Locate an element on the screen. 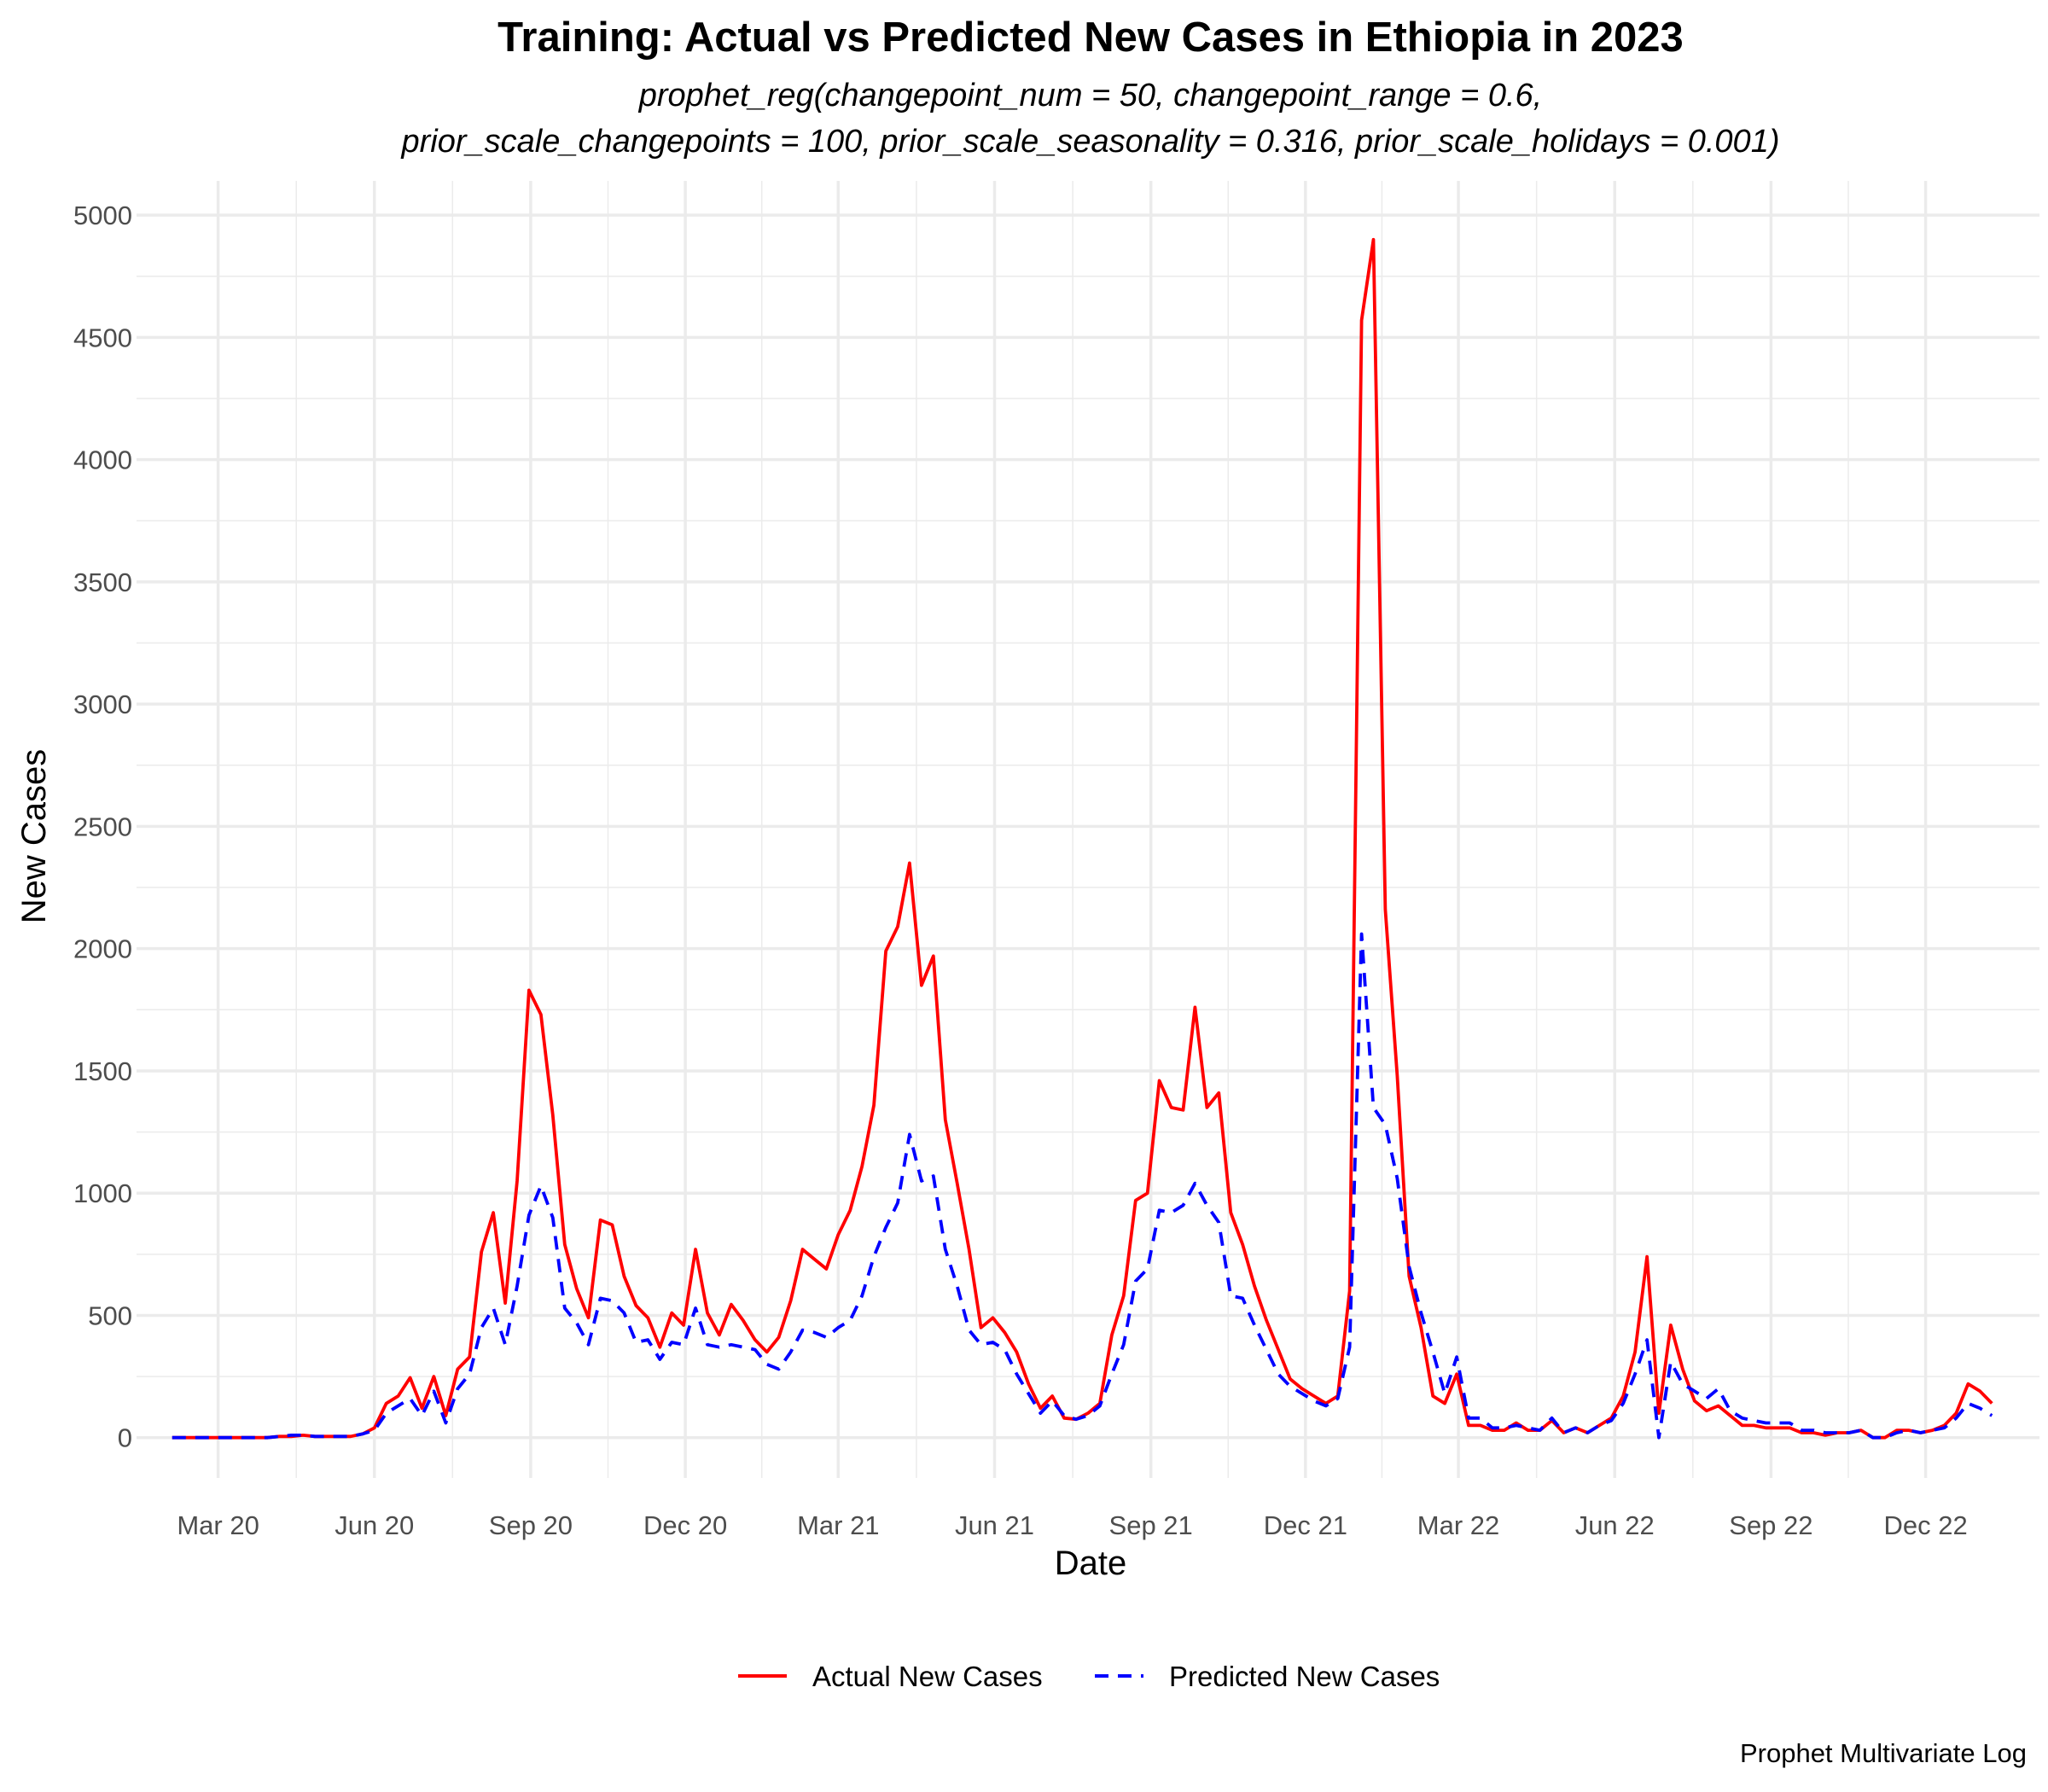 This screenshot has width=2048, height=1792. x-tick-label: Mar 21 is located at coordinates (838, 1525).